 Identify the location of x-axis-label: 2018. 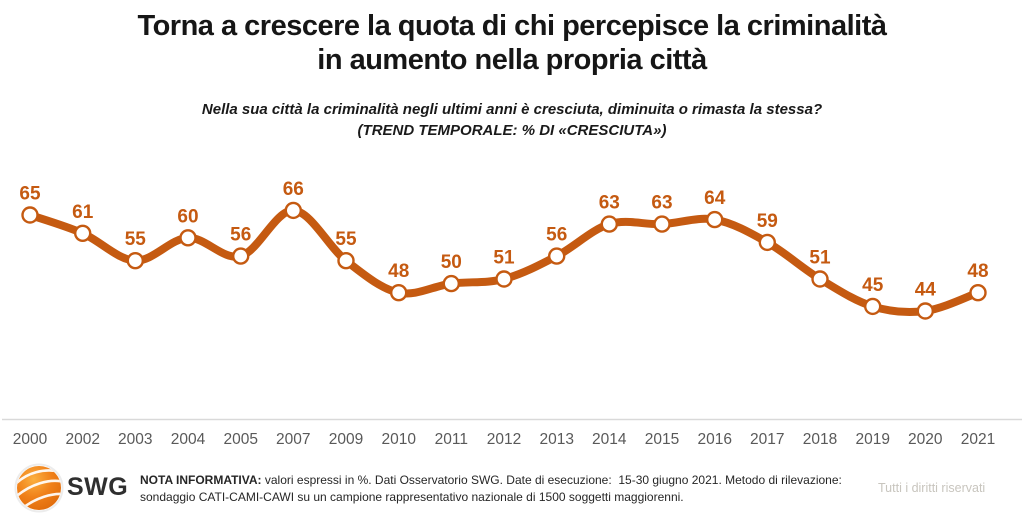
(820, 439).